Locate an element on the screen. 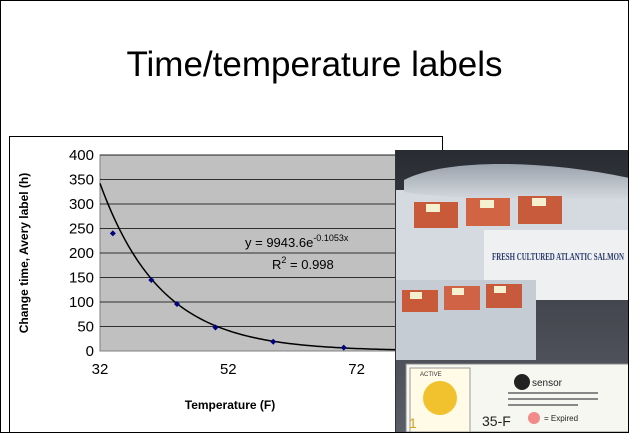  x-axis-ticks: 32 52 72 is located at coordinates (228, 369).